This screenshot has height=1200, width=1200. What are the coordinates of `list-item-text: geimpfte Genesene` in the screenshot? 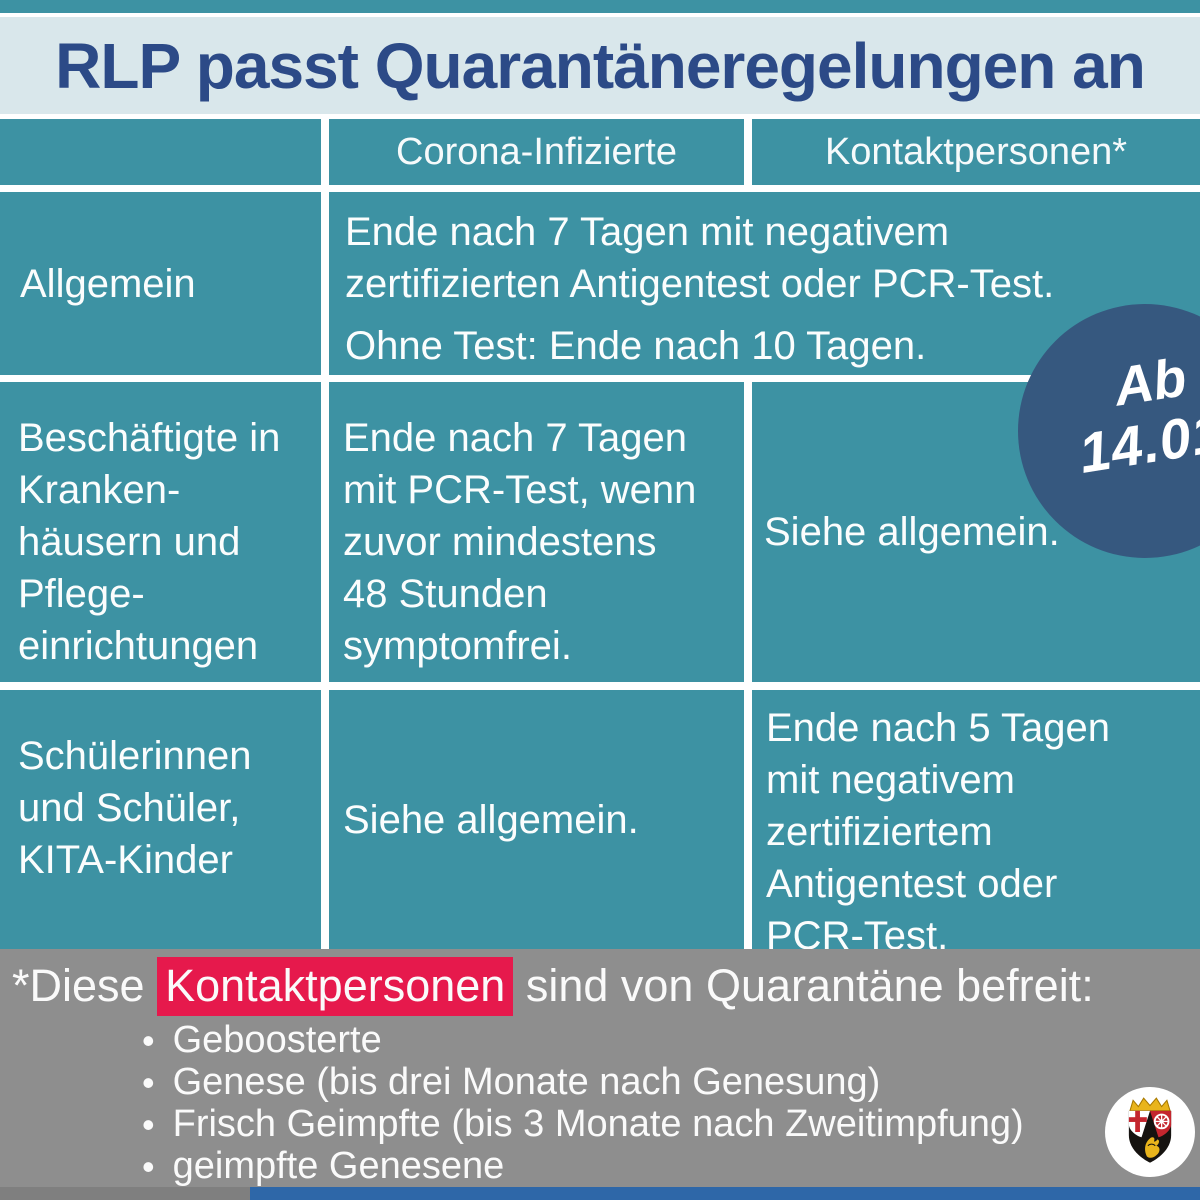 It's located at (338, 1166).